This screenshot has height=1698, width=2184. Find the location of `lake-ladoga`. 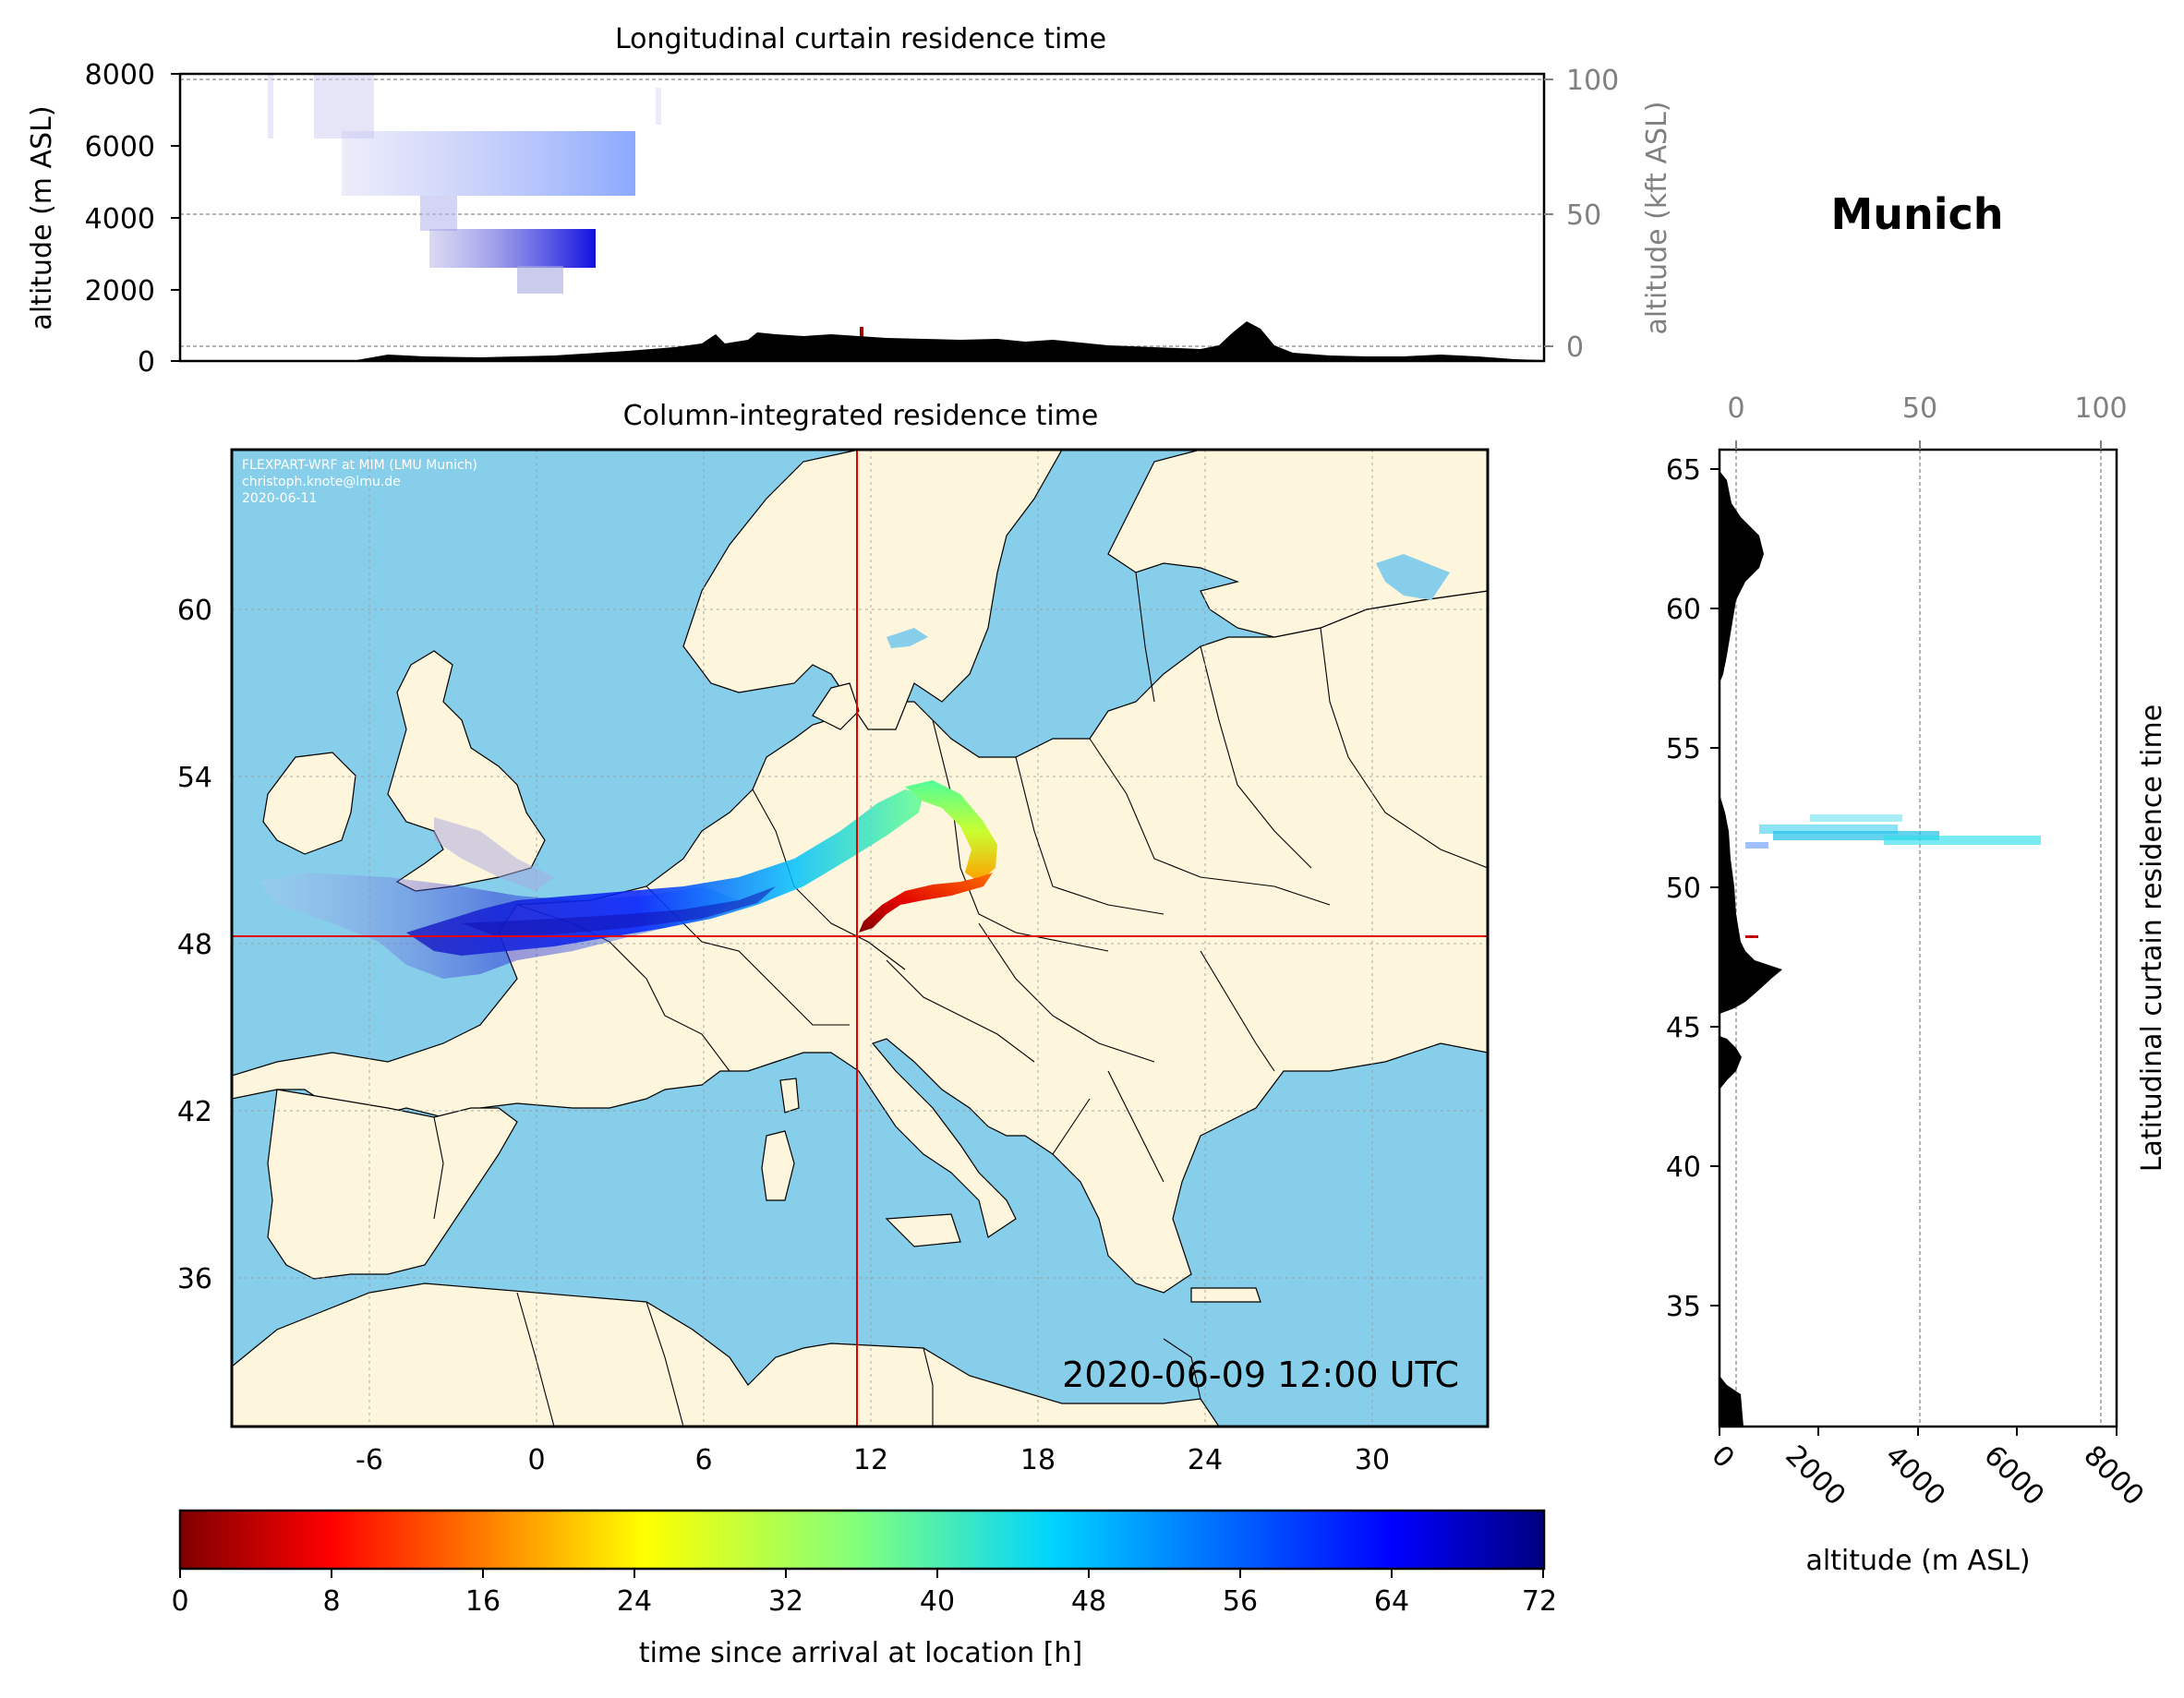

lake-ladoga is located at coordinates (1413, 577).